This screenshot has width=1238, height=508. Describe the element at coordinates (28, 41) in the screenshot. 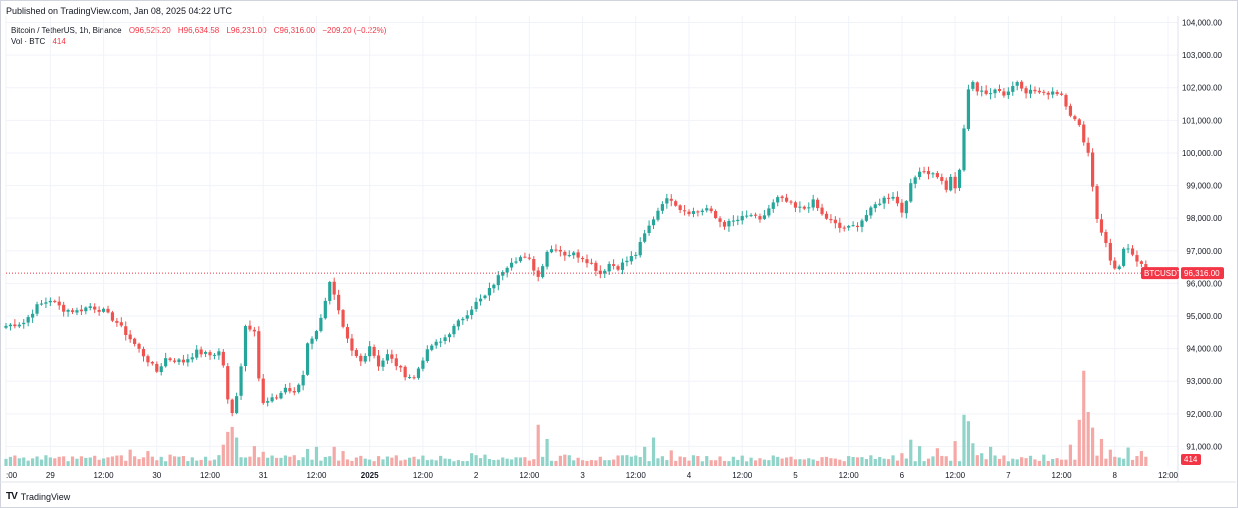

I see `volume-label: Vol · BTC` at that location.